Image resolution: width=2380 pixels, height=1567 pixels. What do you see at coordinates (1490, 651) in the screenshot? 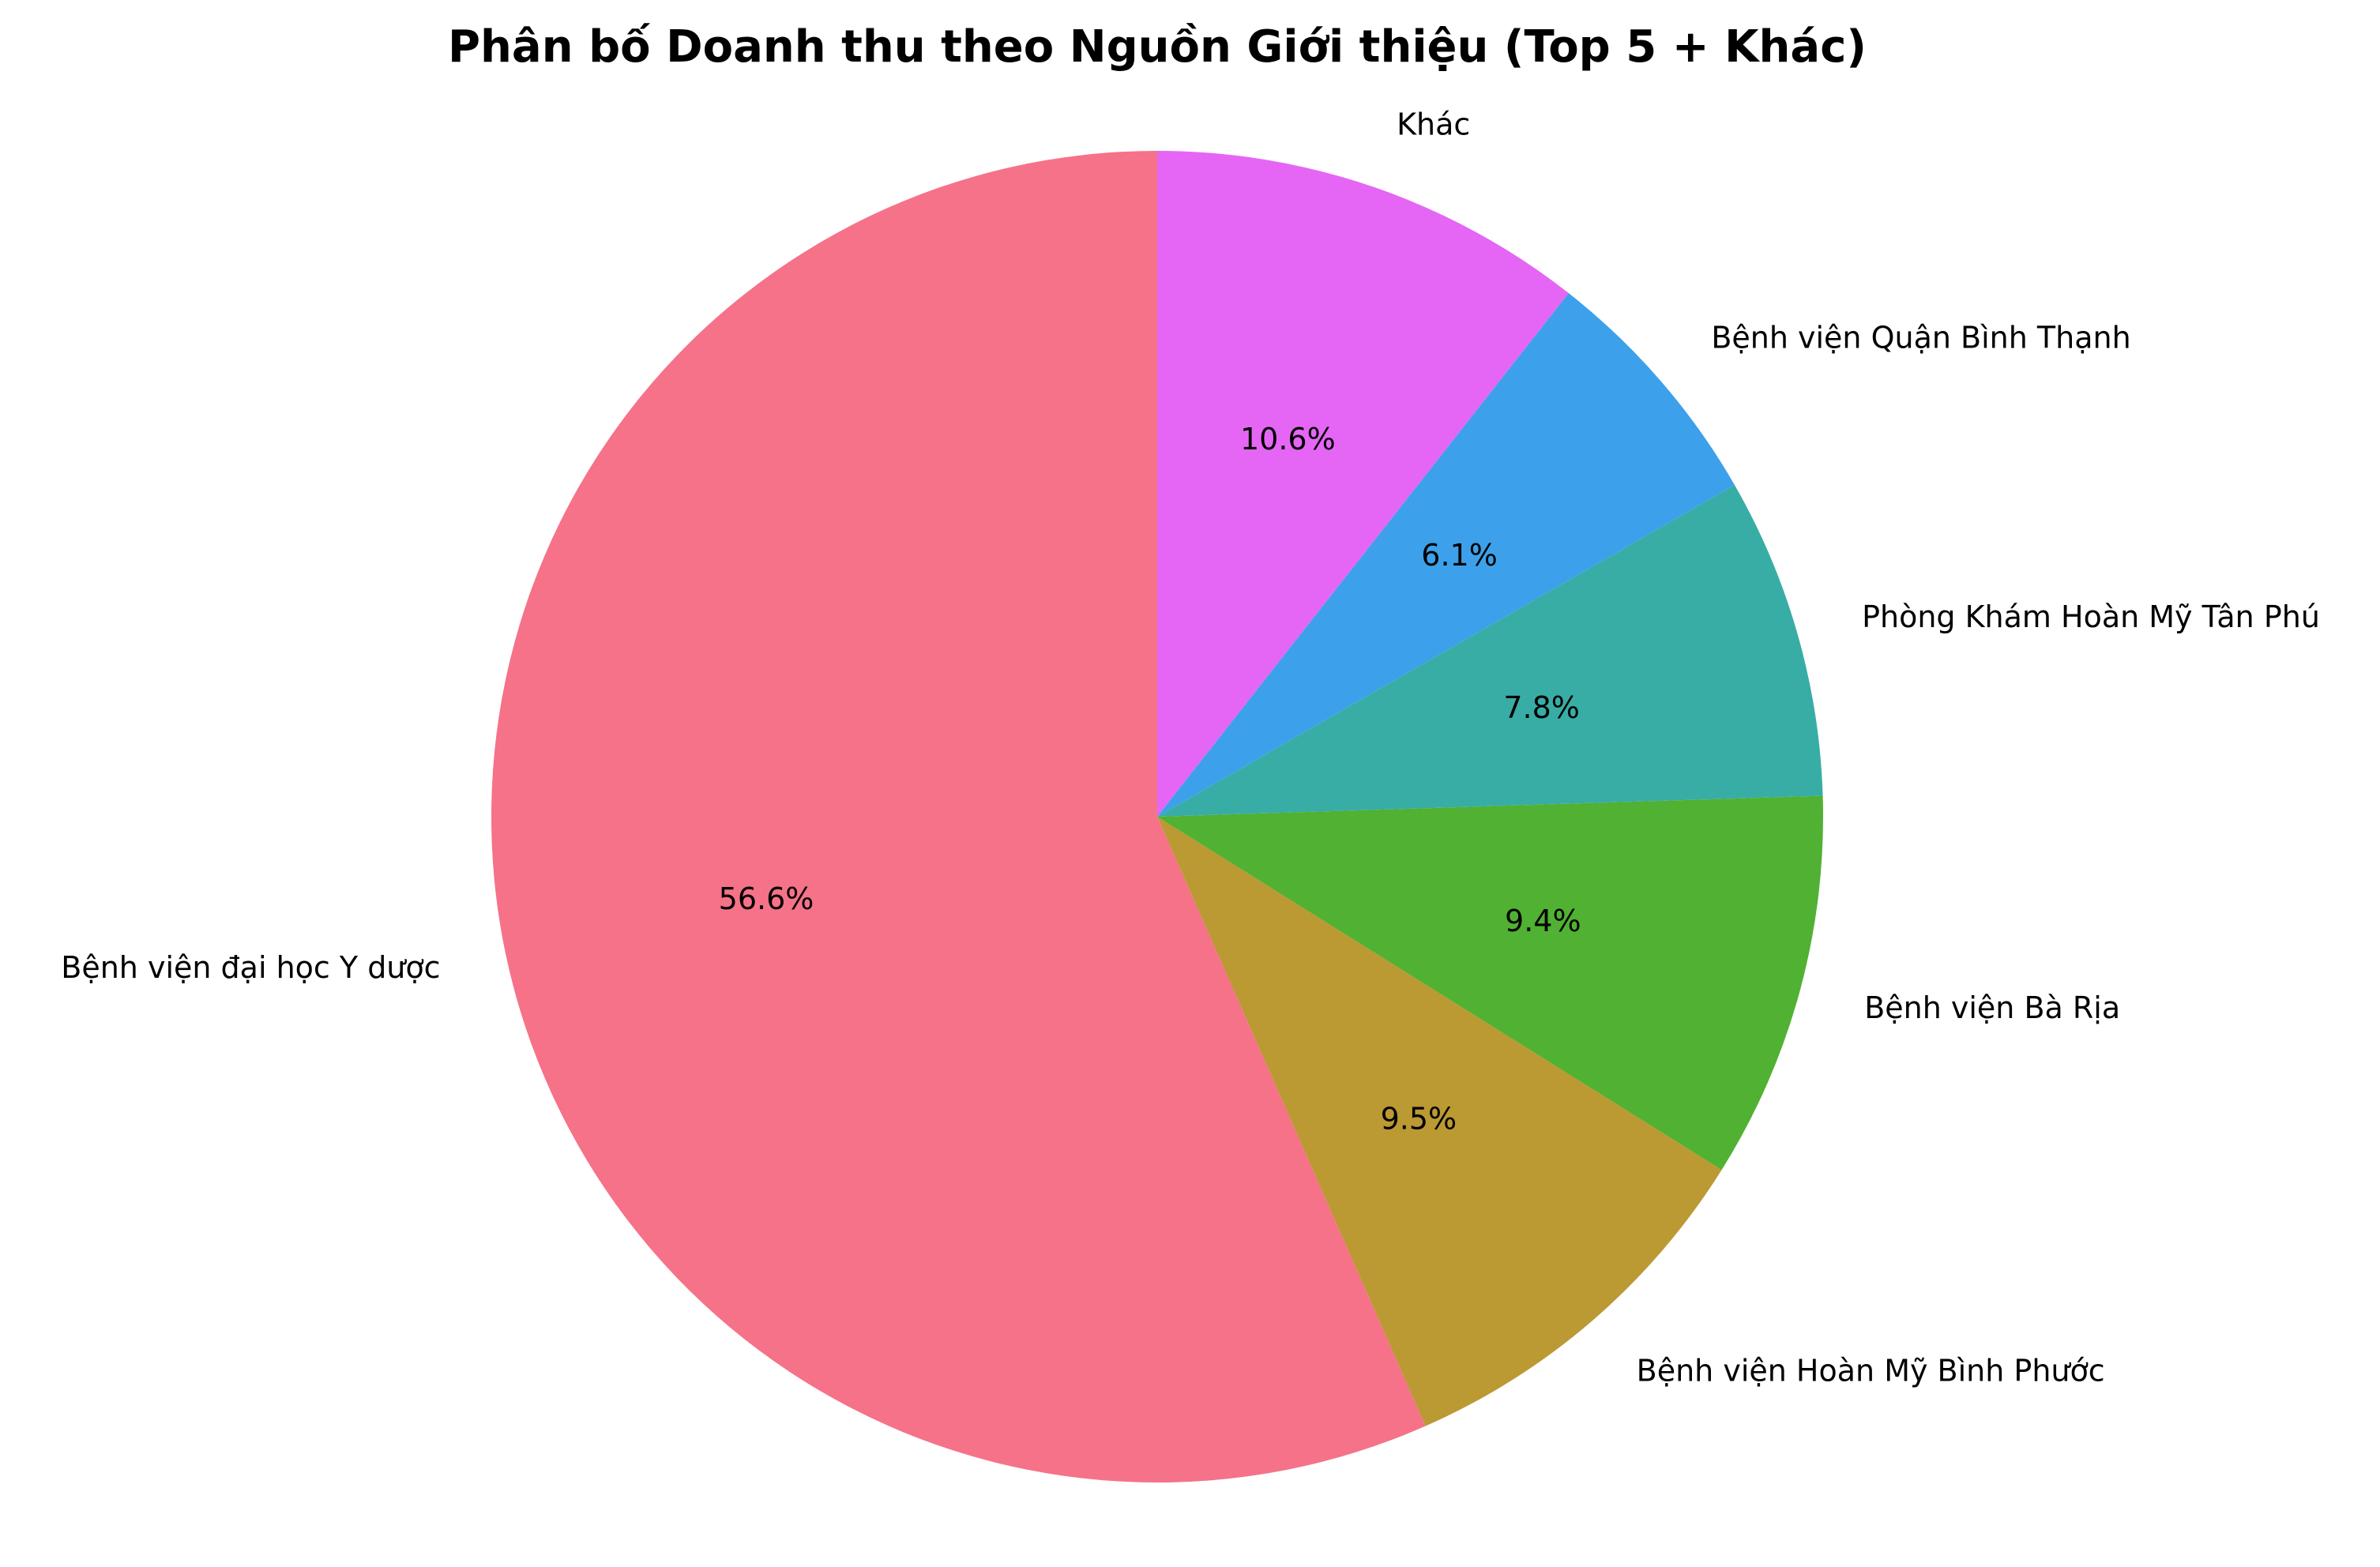
I see `pie-slice-phong-kham-hoan-my-tan-phu` at bounding box center [1490, 651].